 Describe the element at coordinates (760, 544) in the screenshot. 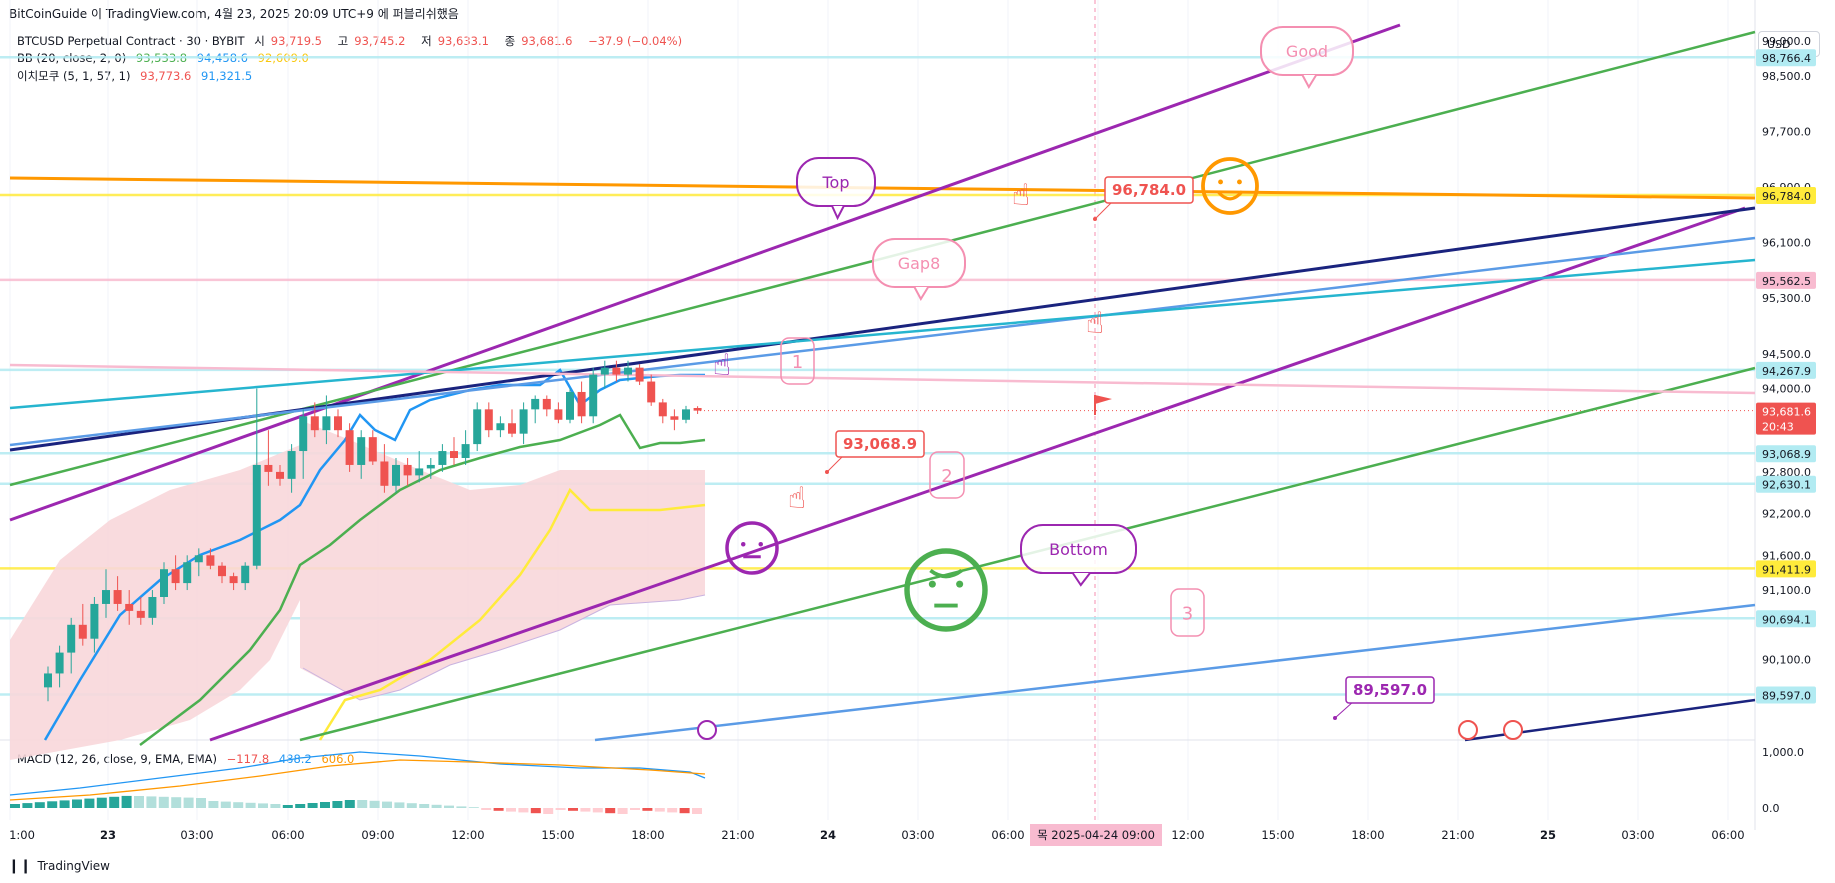

I see `neutral-face-icon-eye` at that location.